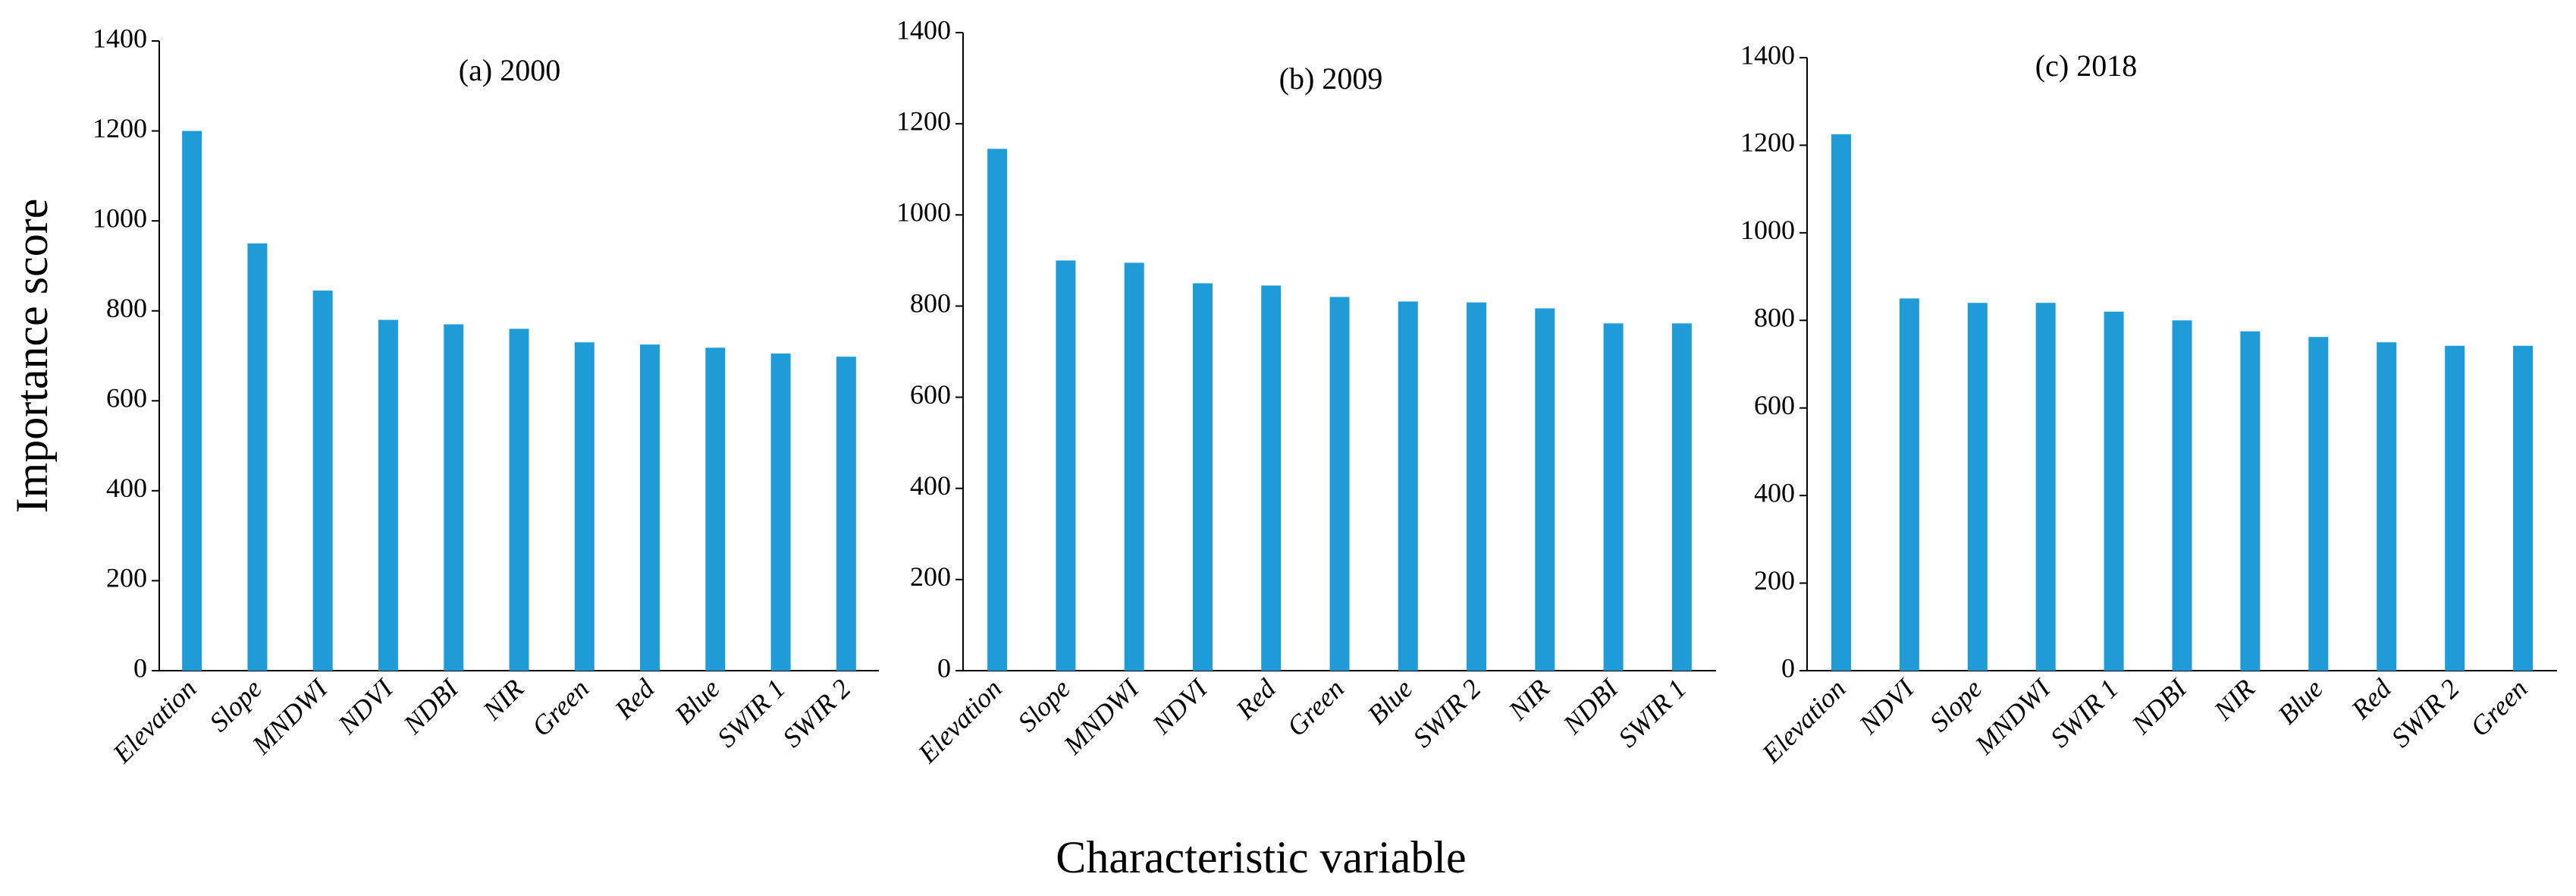 This screenshot has height=896, width=2576. I want to click on chart-title: (a) 2000, so click(509, 70).